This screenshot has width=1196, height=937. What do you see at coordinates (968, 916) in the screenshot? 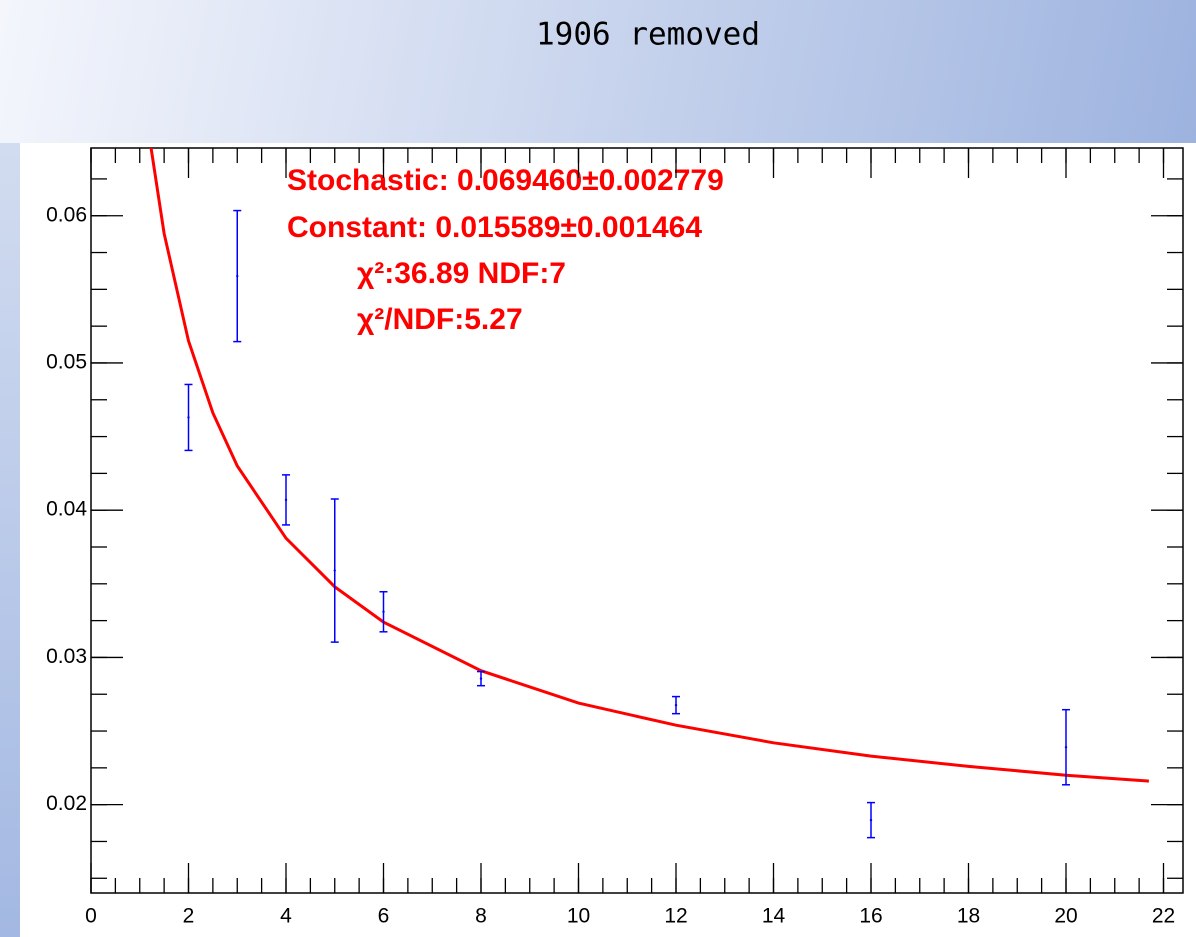
I see `x-tick-label: 18` at bounding box center [968, 916].